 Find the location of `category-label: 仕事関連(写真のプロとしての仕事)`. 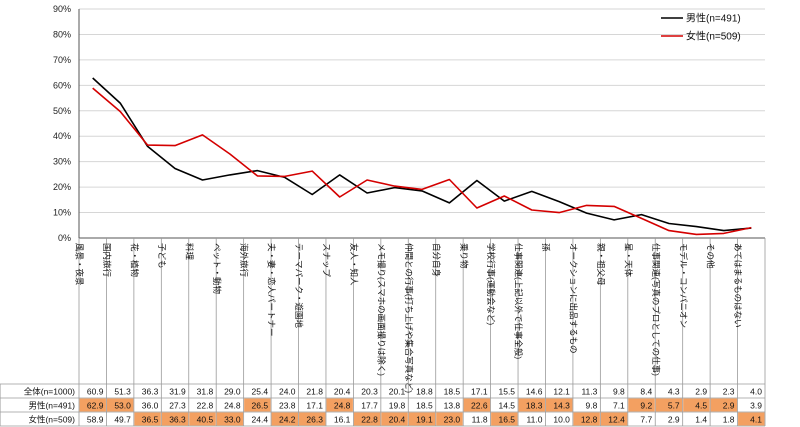

category-label: 仕事関連(写真のプロとしての仕事) is located at coordinates (656, 309).